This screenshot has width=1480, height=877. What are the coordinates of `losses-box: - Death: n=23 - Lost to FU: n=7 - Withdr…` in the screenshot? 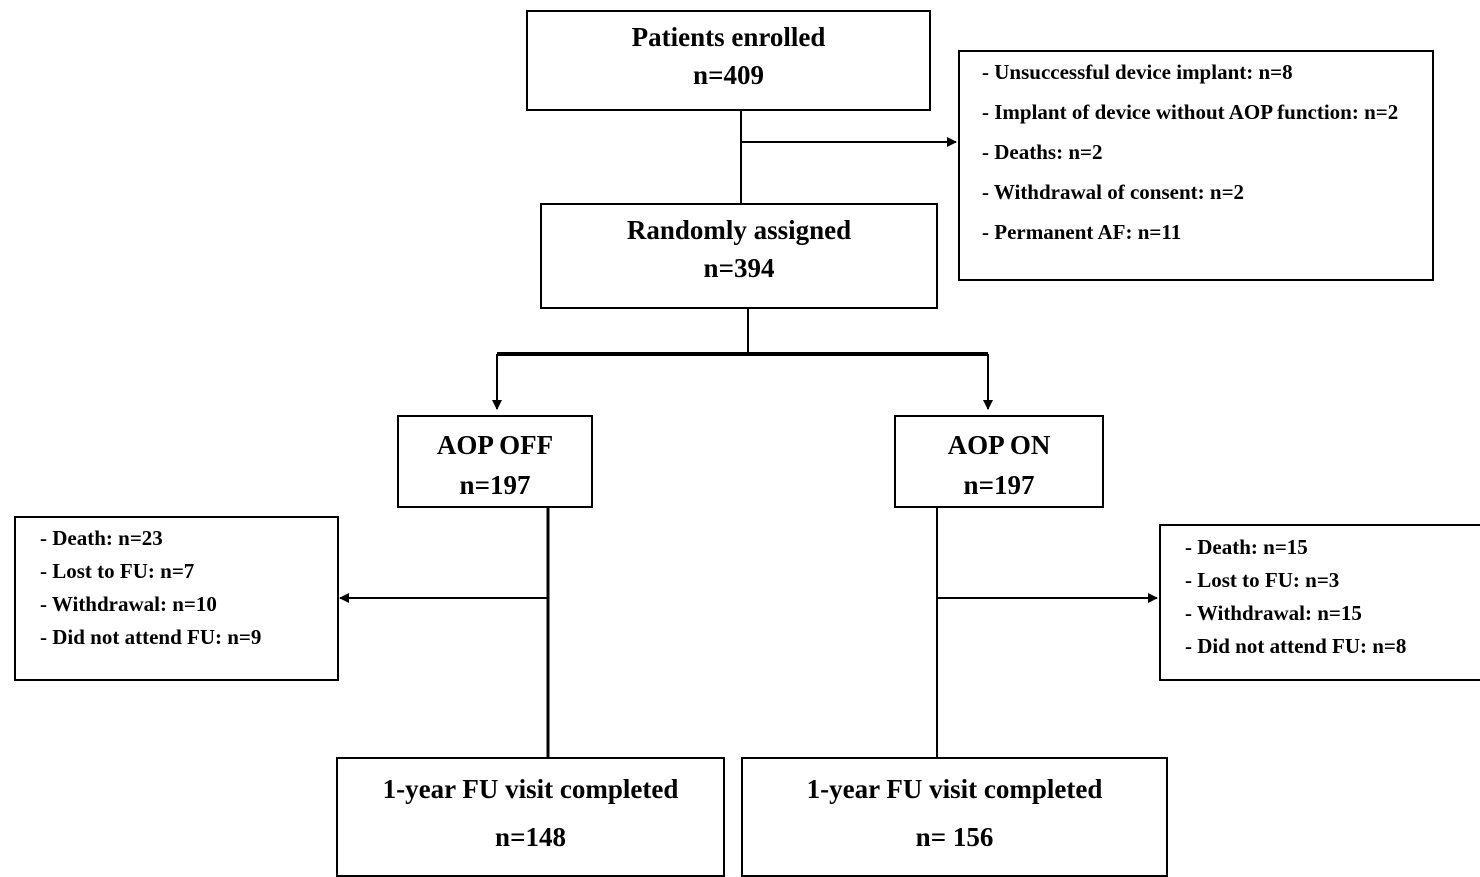 It's located at (176, 598).